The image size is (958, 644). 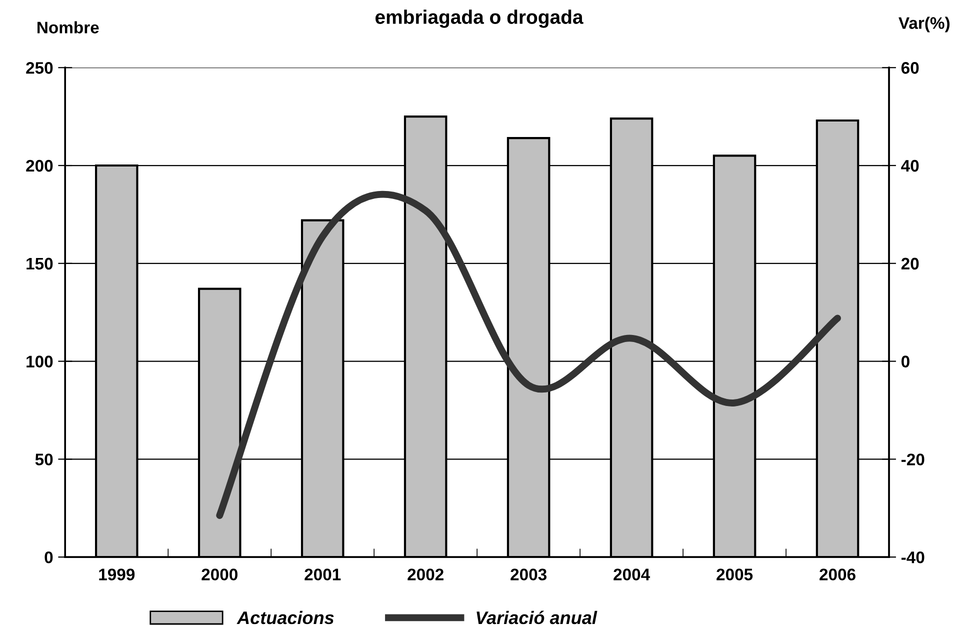 What do you see at coordinates (910, 68) in the screenshot?
I see `y2-tick-label: 60` at bounding box center [910, 68].